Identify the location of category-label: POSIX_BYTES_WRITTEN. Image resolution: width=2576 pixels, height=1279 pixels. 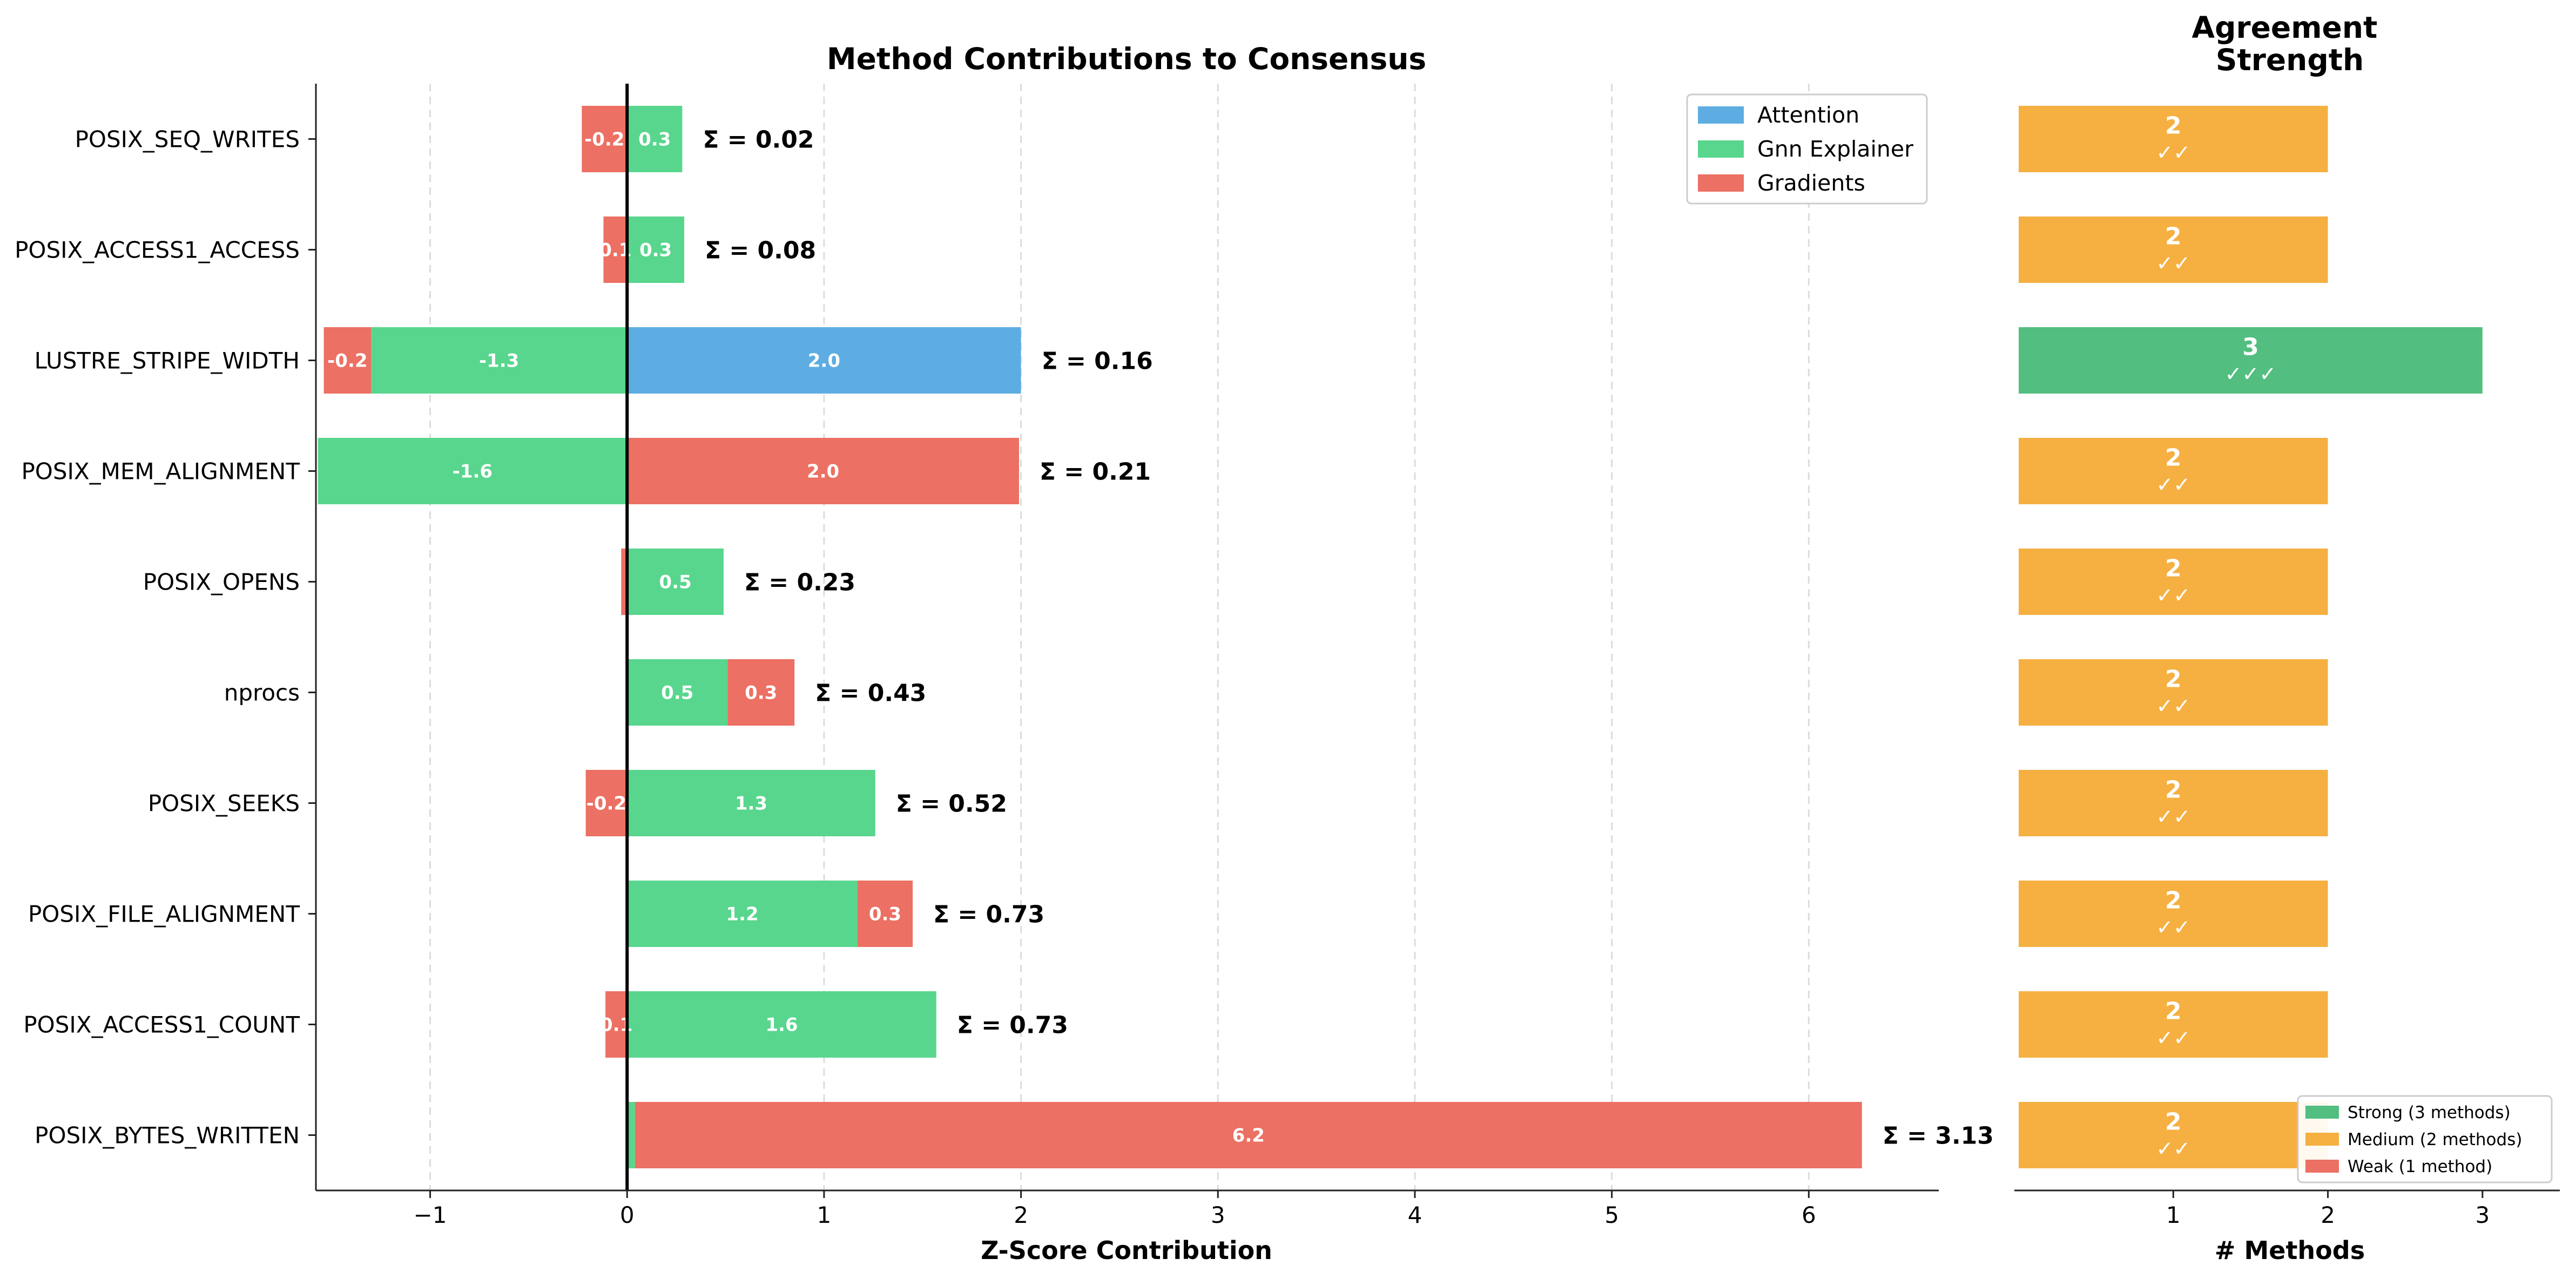
(167, 1135).